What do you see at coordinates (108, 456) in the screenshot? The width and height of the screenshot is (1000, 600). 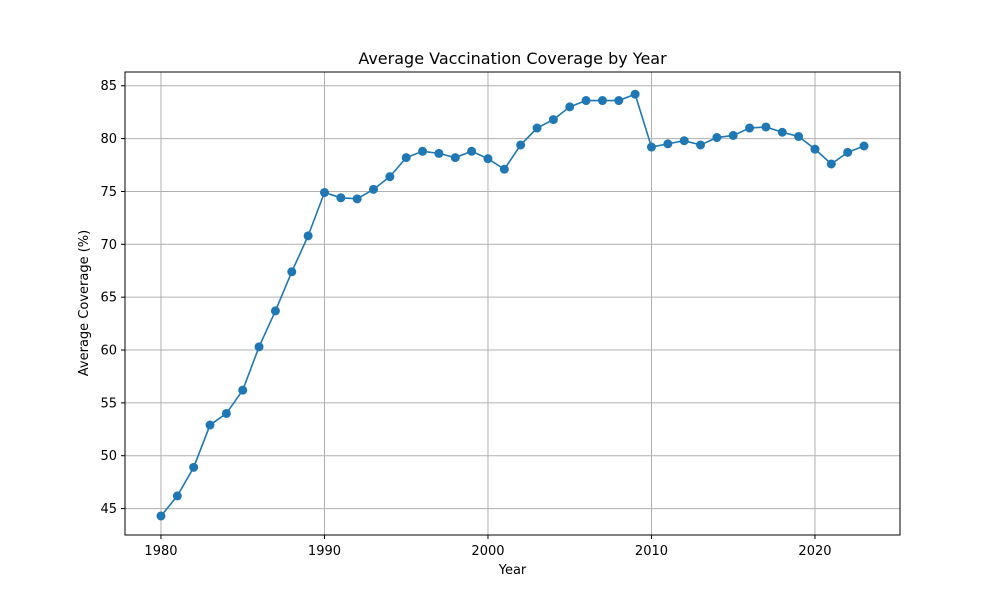 I see `y-tick-label: 50` at bounding box center [108, 456].